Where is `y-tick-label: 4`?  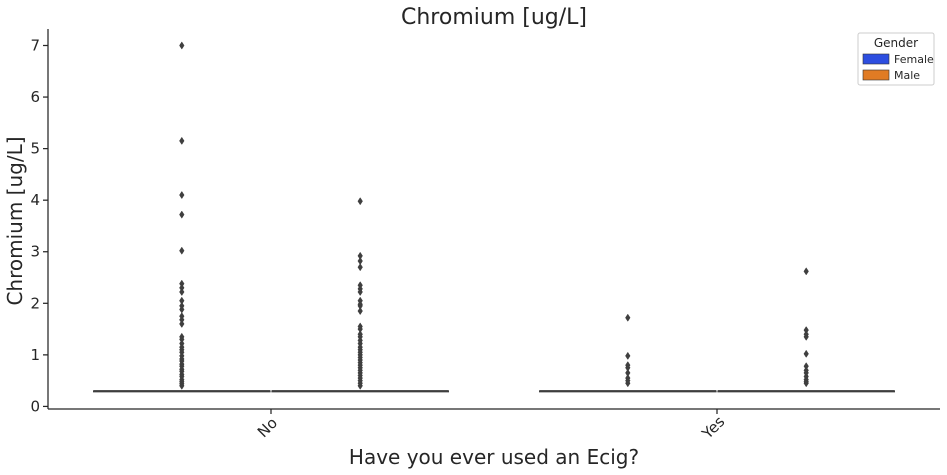
y-tick-label: 4 is located at coordinates (35, 200).